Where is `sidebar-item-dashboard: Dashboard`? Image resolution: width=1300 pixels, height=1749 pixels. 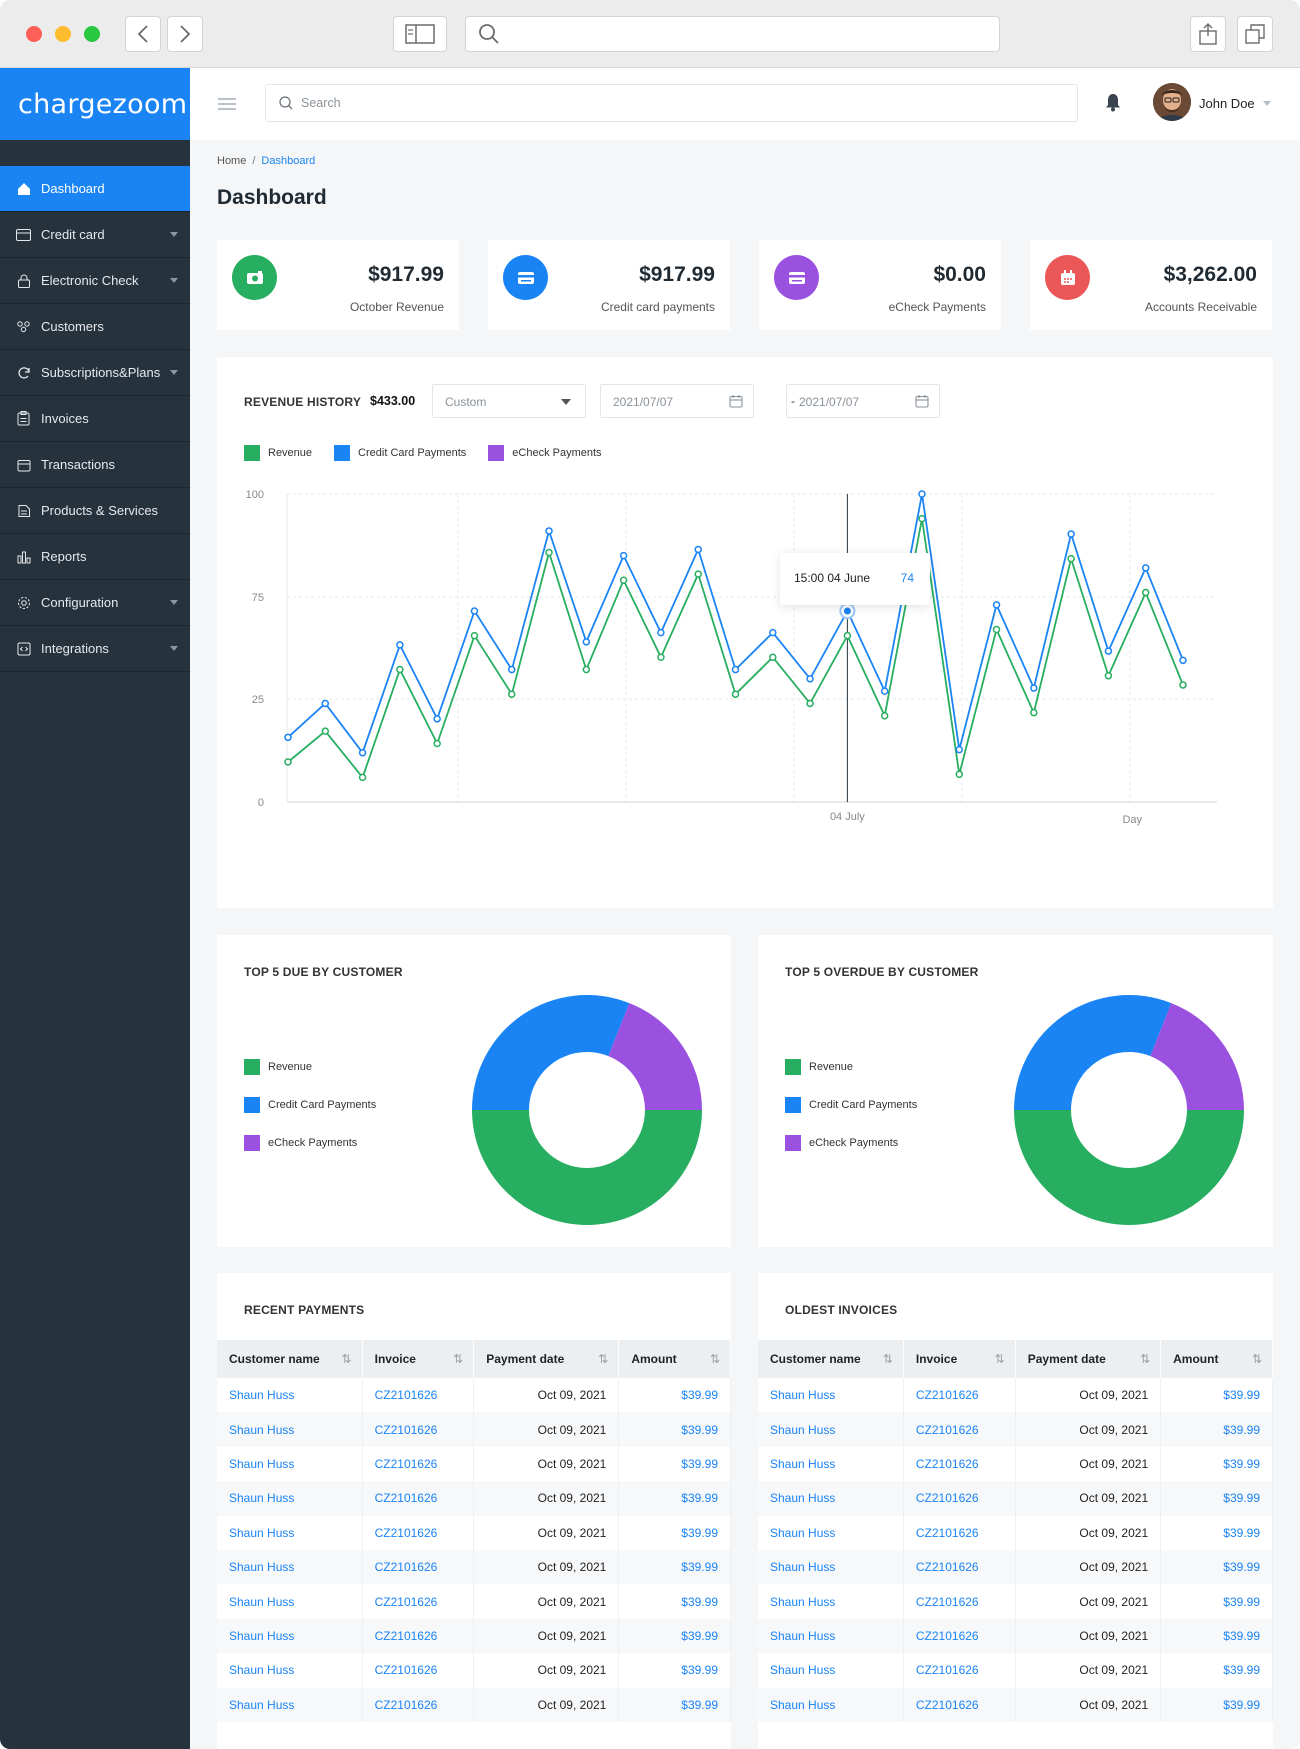
sidebar-item-dashboard: Dashboard is located at coordinates (95, 189).